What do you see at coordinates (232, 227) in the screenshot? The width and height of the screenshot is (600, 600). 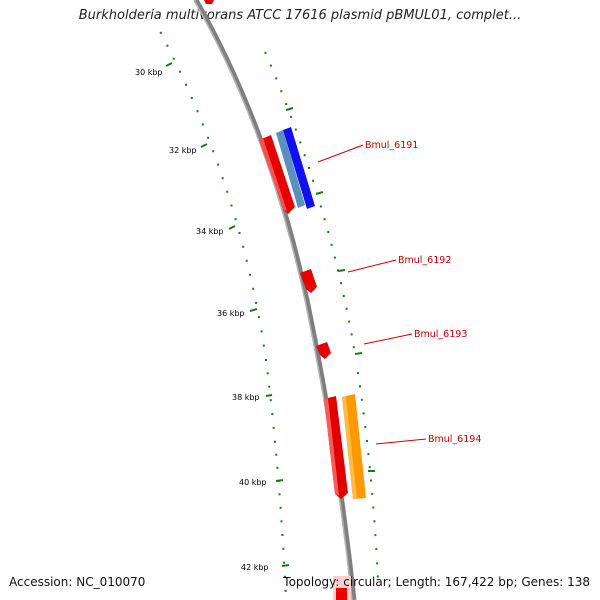 I see `tick-34kbp` at bounding box center [232, 227].